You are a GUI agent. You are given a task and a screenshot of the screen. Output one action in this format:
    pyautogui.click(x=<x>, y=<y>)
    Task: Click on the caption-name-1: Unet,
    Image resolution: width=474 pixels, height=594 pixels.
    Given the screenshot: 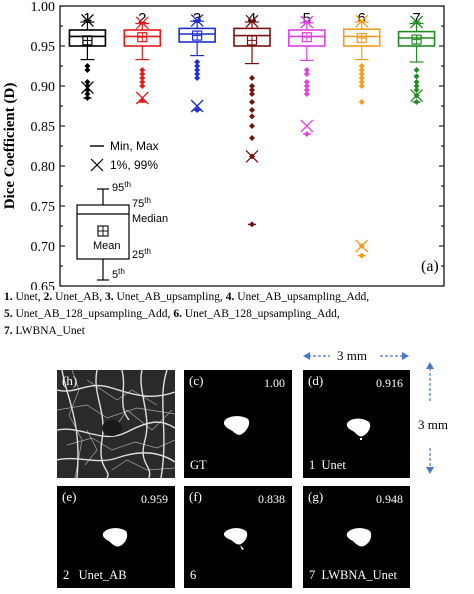 What is the action you would take?
    pyautogui.click(x=28, y=297)
    